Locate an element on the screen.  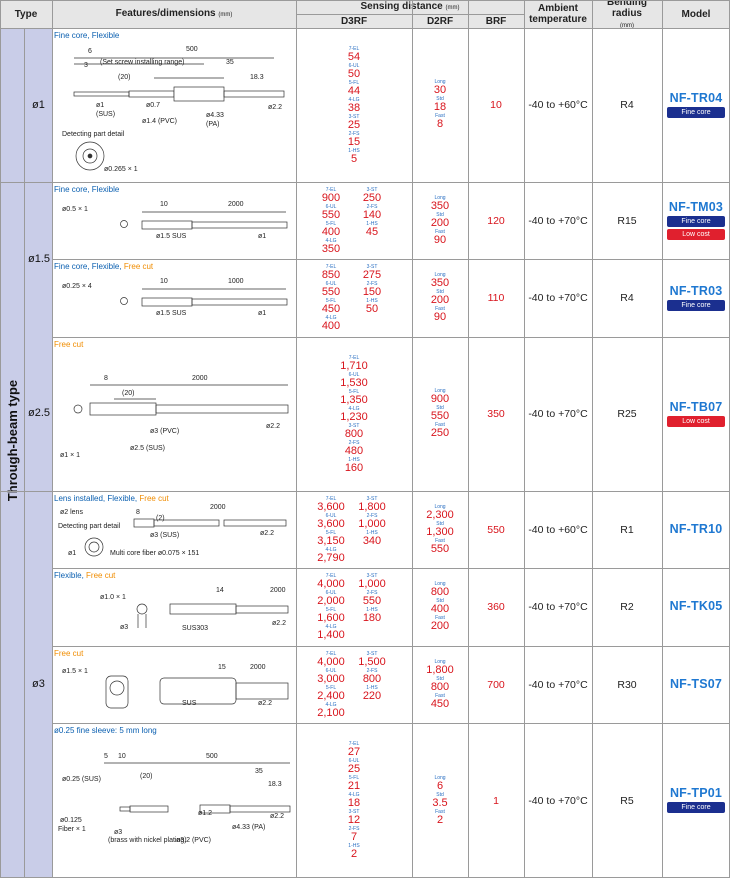
diameter-d15: ø1.5 is located at coordinates (39, 259).